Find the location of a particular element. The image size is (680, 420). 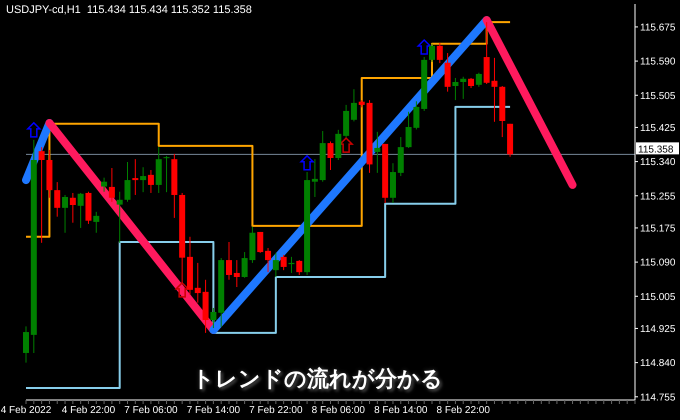

x-tick-label: 4 Feb 2022 is located at coordinates (26, 410).